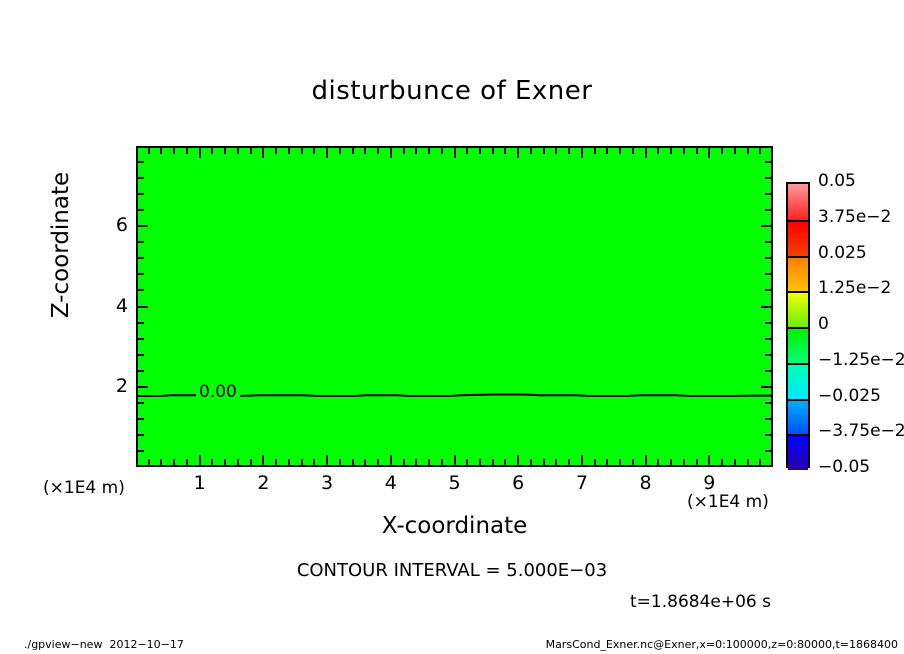 This screenshot has height=654, width=904. I want to click on timestamp-annotation: t=1.8684e+06 s, so click(700, 602).